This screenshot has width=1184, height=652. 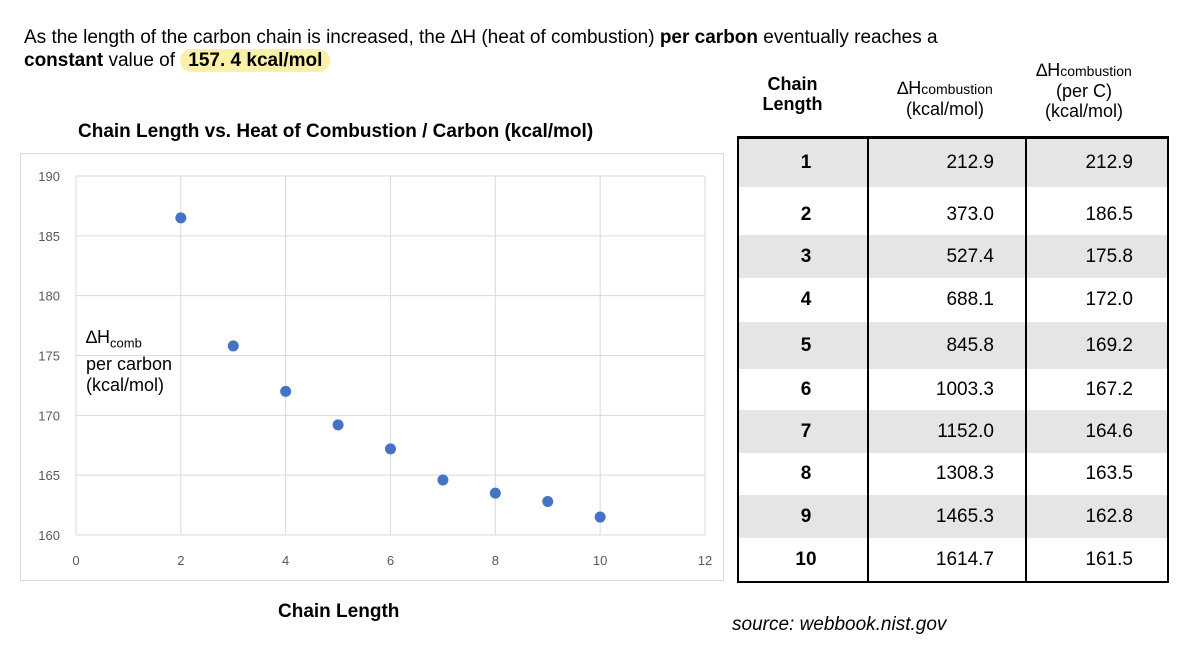 I want to click on header-dh-unit: (kcal/mol), so click(x=944, y=109).